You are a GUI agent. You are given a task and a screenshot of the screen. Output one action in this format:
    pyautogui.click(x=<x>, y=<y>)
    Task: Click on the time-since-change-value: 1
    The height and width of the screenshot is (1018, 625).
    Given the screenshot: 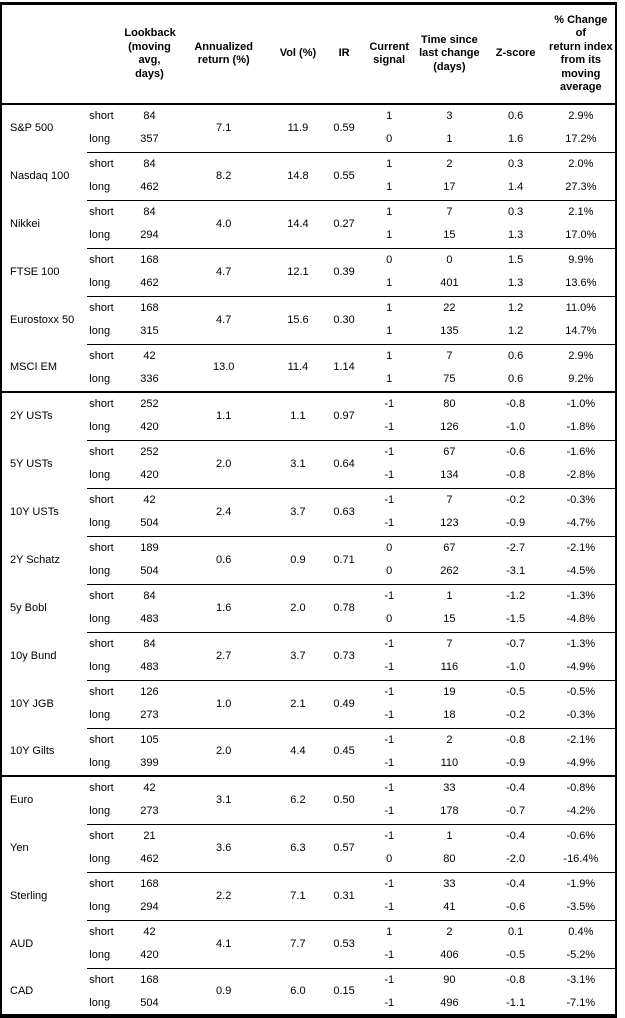 What is the action you would take?
    pyautogui.click(x=449, y=595)
    